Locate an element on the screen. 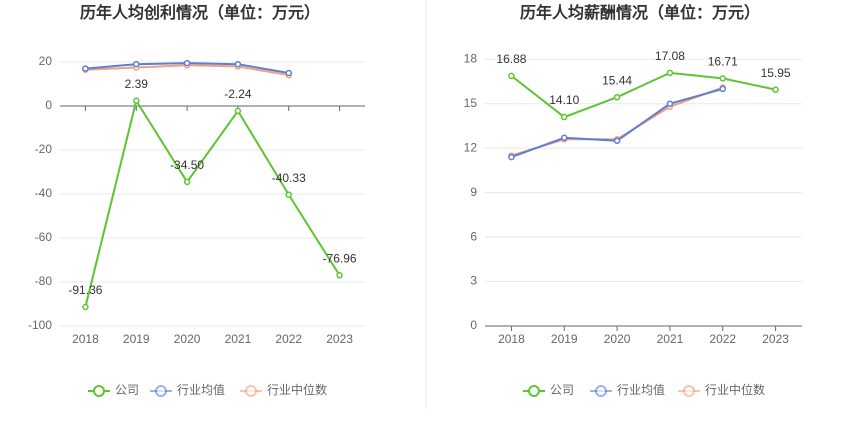  chart-title: 历年人均薪酬情况（单位：万元） is located at coordinates (640, 12).